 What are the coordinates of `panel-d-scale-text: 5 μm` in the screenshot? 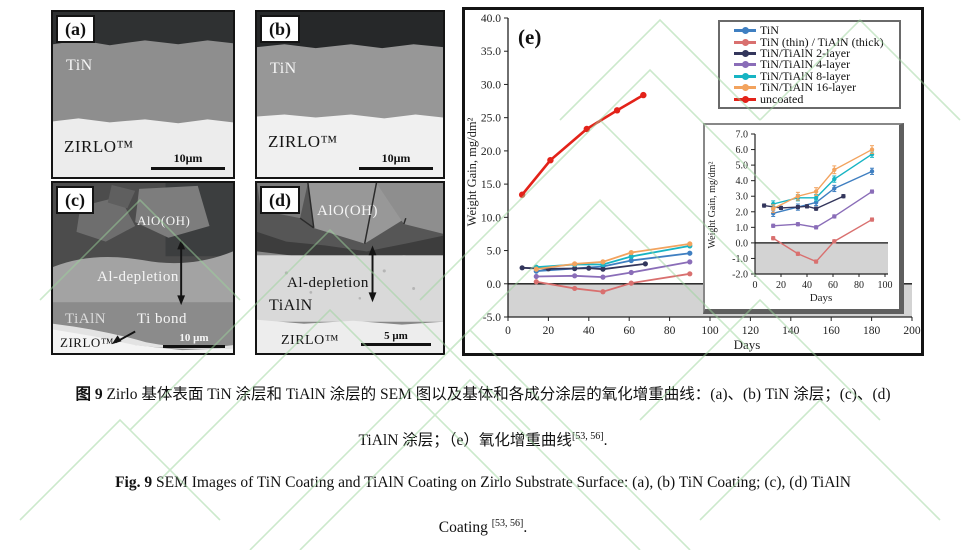 It's located at (396, 336).